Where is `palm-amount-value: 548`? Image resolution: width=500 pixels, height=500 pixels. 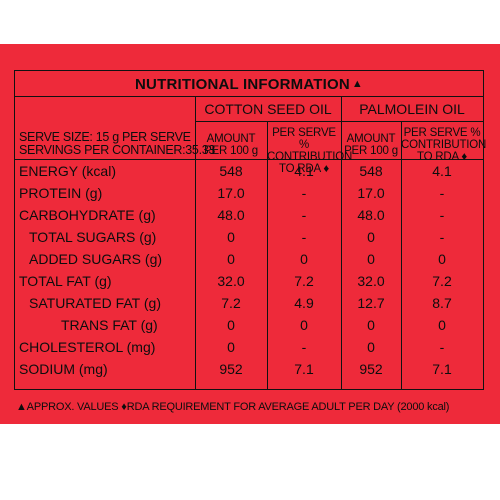
palm-amount-value: 548 is located at coordinates (371, 171).